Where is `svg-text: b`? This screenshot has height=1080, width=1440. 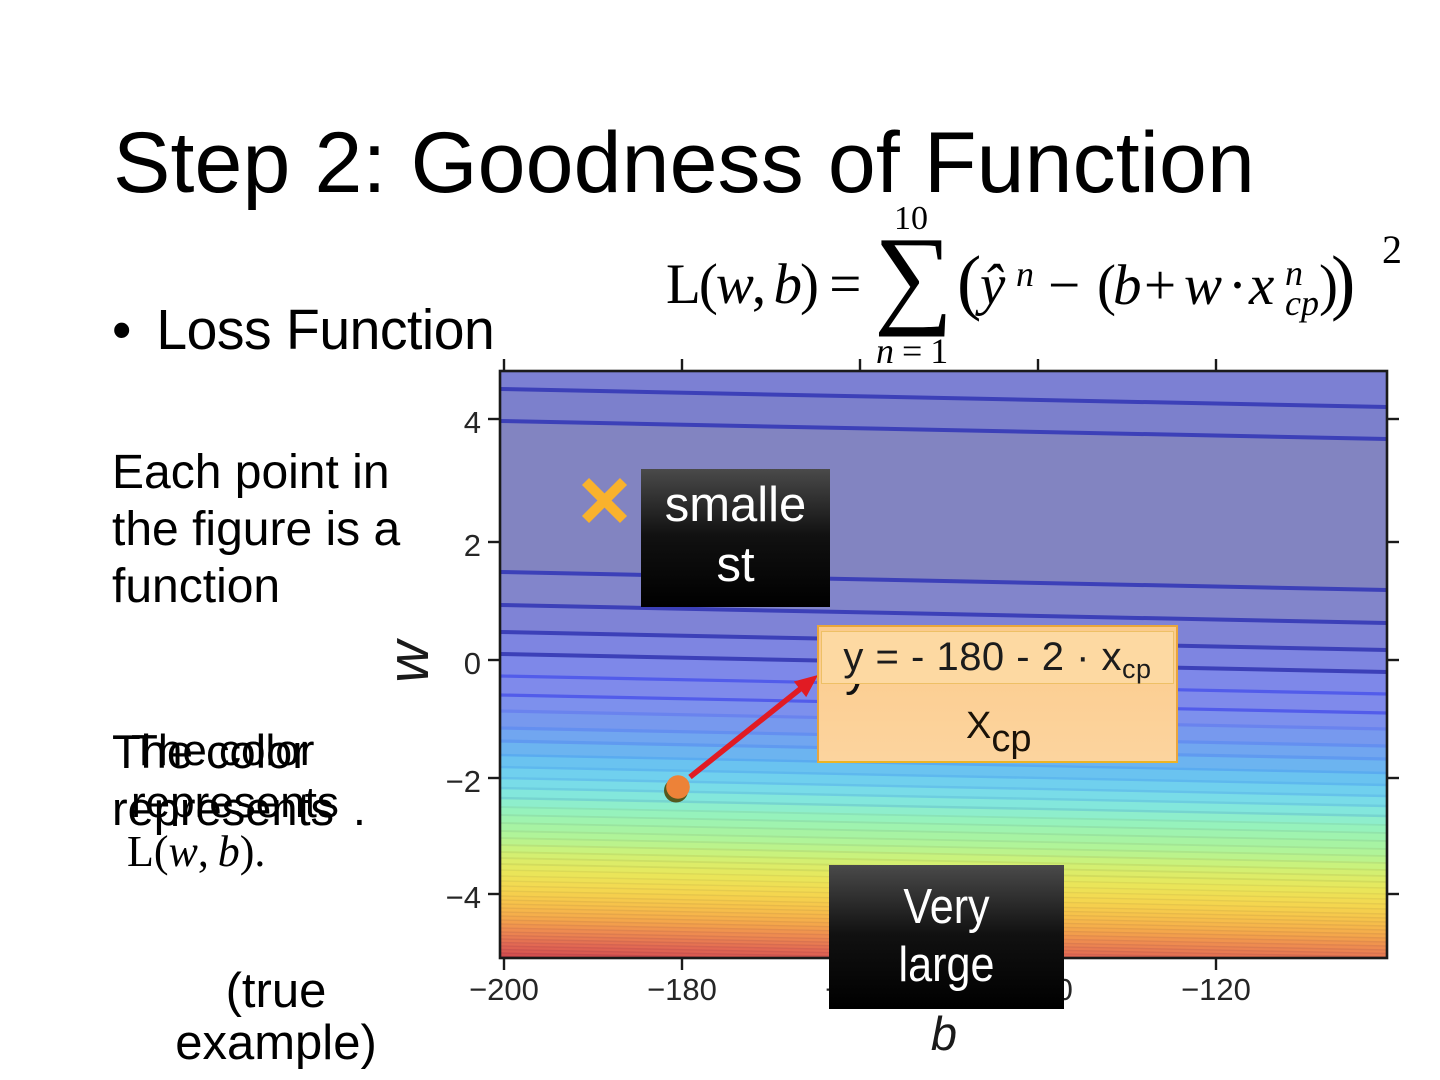 svg-text: b is located at coordinates (944, 1033).